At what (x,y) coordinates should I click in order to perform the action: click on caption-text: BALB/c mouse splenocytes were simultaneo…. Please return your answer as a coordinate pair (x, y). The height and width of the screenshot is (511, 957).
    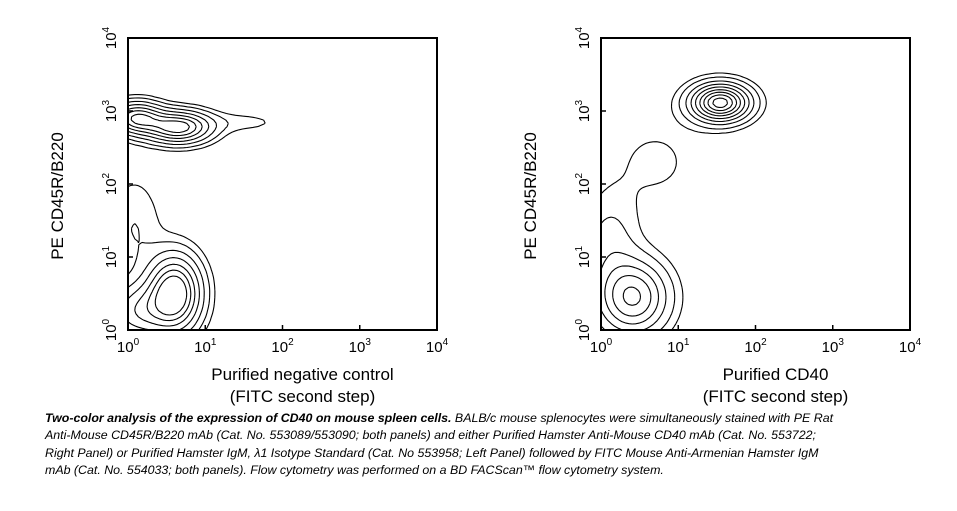
    Looking at the image, I should click on (439, 444).